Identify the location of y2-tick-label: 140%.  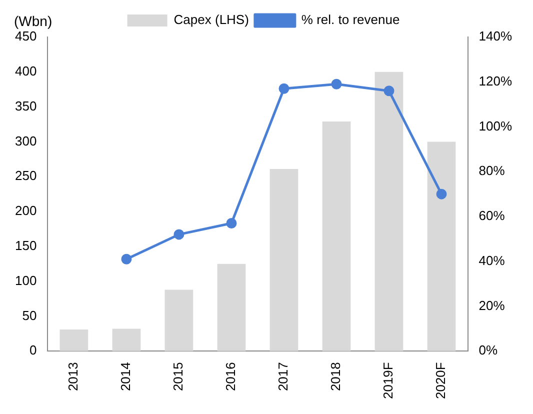
(495, 36).